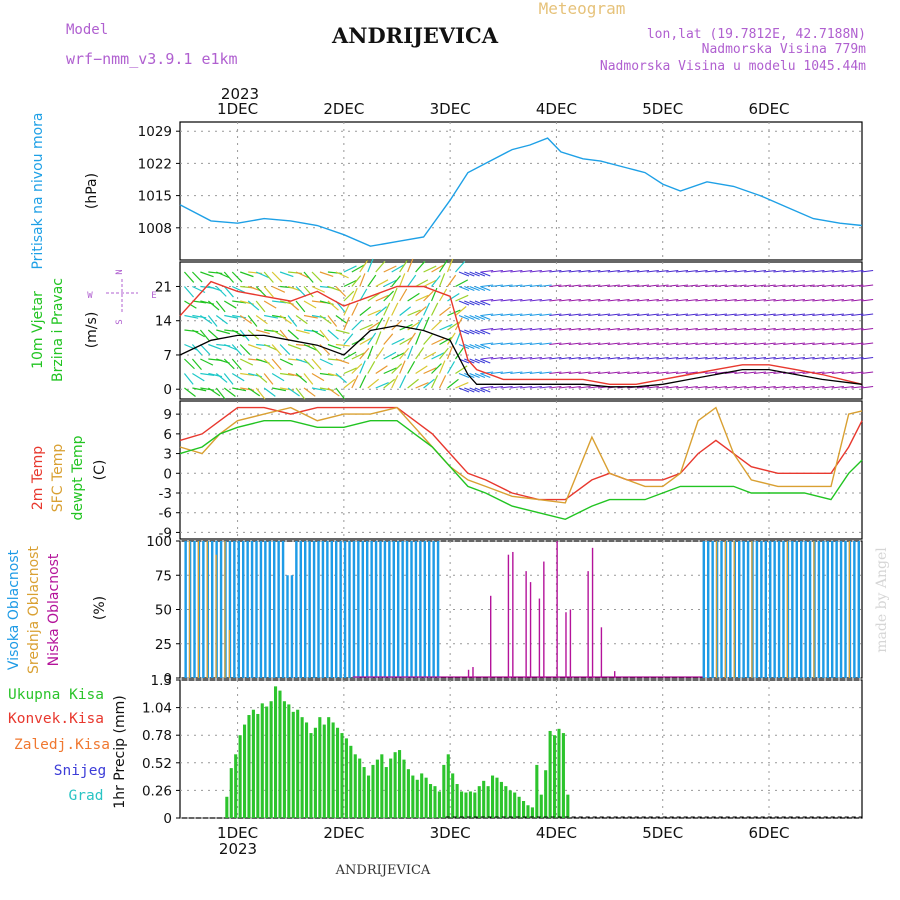 The image size is (900, 900). Describe the element at coordinates (163, 576) in the screenshot. I see `y-tick-label: 75` at that location.